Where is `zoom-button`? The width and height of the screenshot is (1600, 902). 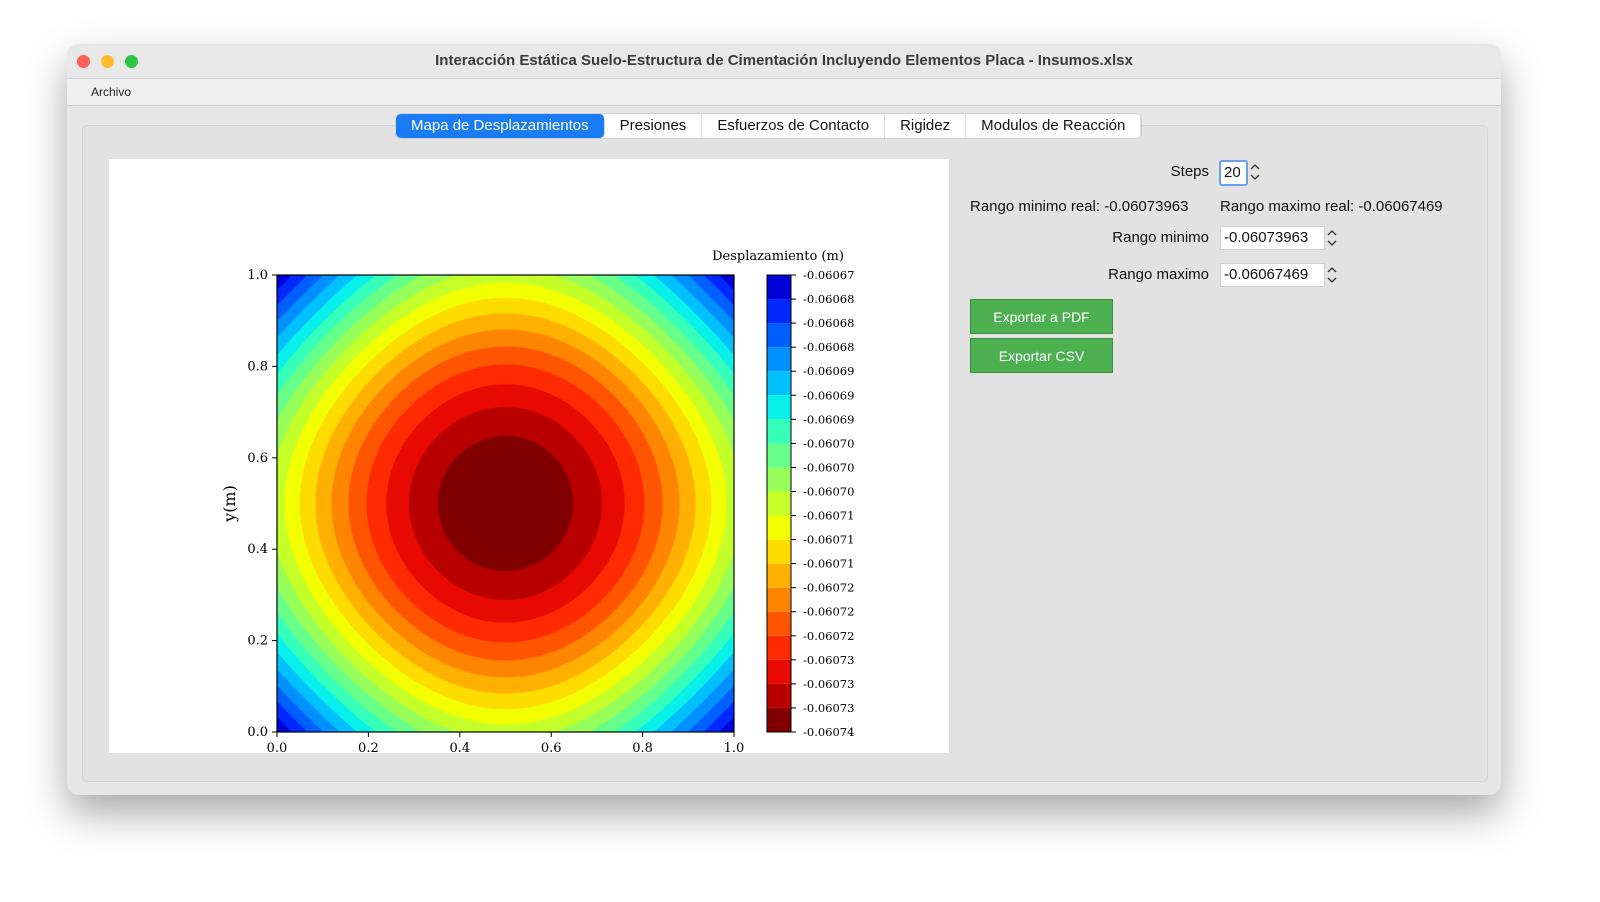 zoom-button is located at coordinates (131, 61).